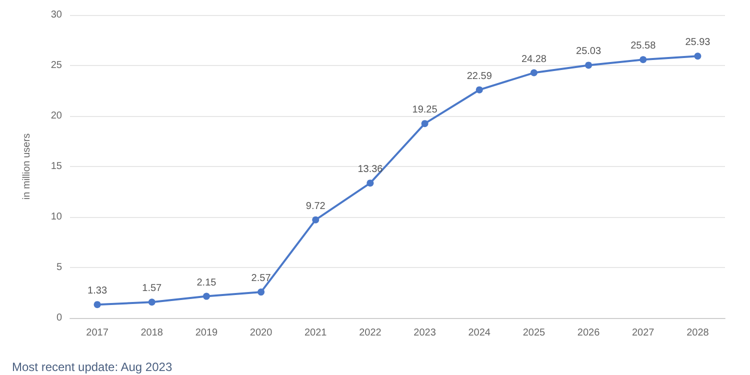  I want to click on data-label: 1.33, so click(98, 291).